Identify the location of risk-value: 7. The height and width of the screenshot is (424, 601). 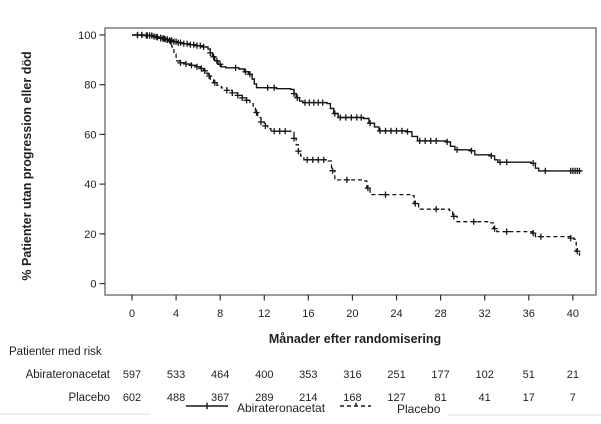
(573, 398).